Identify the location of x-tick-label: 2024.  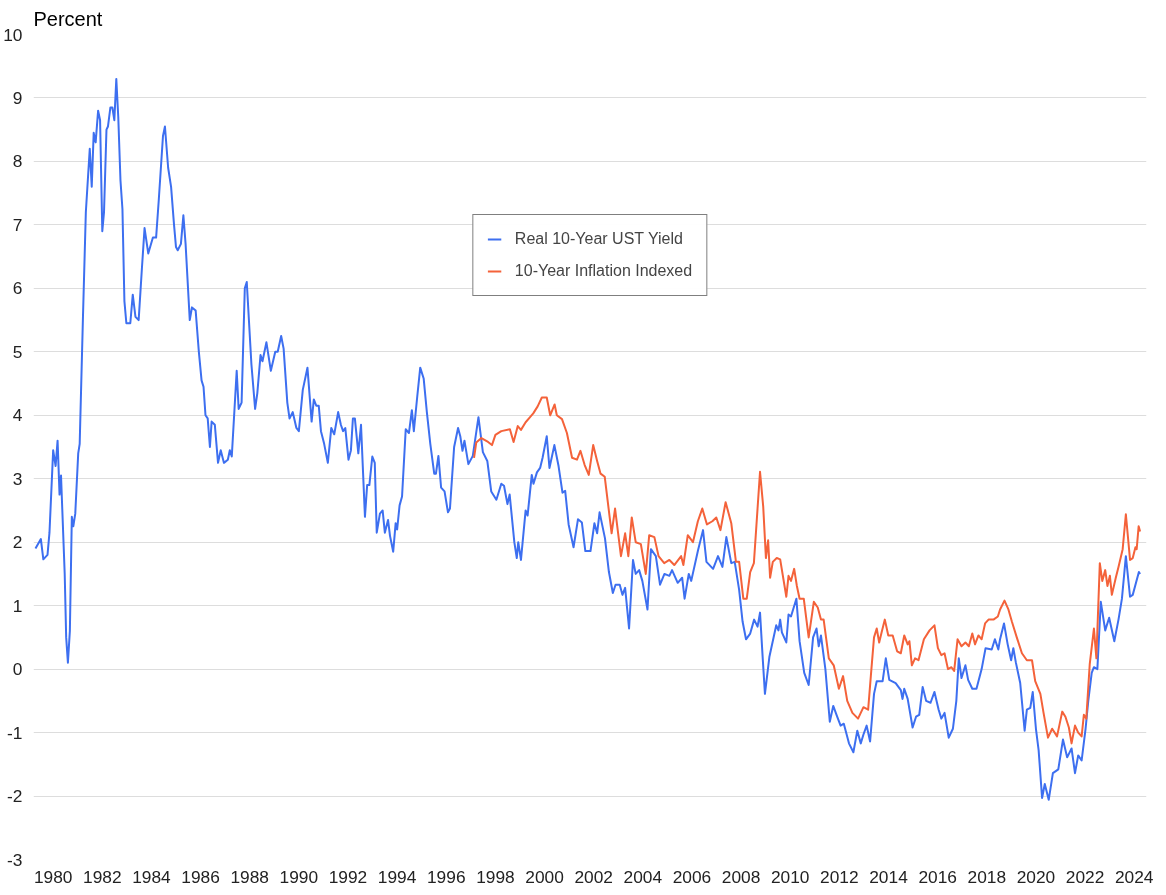
(1134, 876).